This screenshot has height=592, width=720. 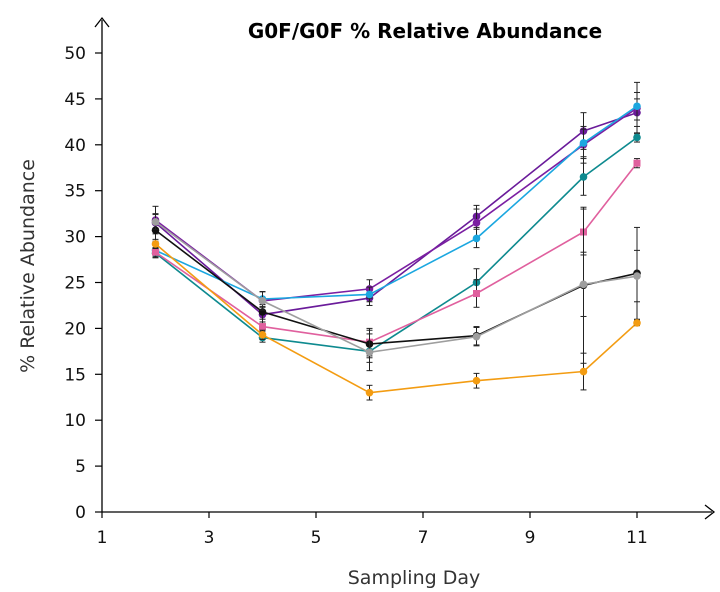 What do you see at coordinates (28, 266) in the screenshot?
I see `y-axis-label: % Relative Abundance` at bounding box center [28, 266].